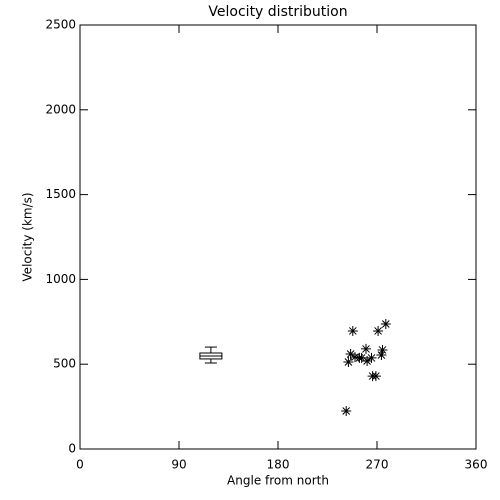 The image size is (500, 500). I want to click on y-tick-label: 1500, so click(60, 194).